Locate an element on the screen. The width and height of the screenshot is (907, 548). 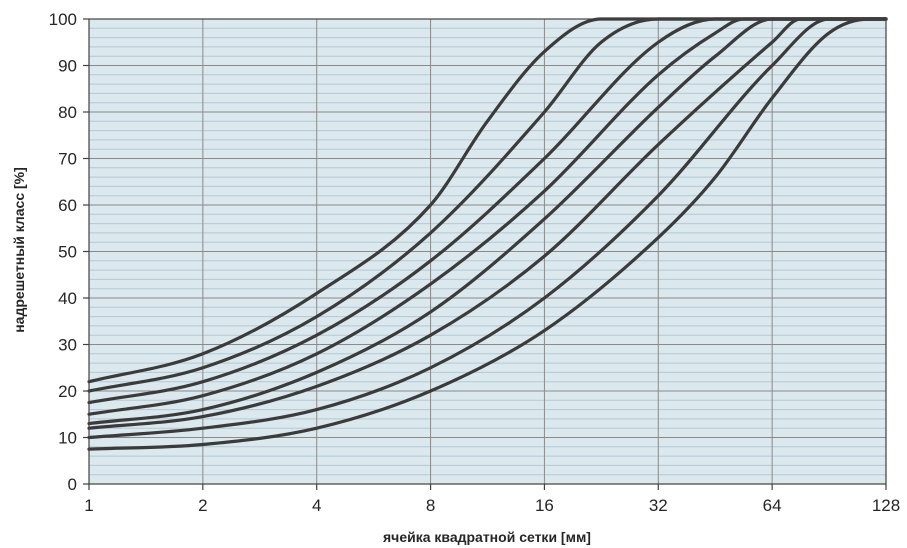
y-tick-label: 50 is located at coordinates (67, 252).